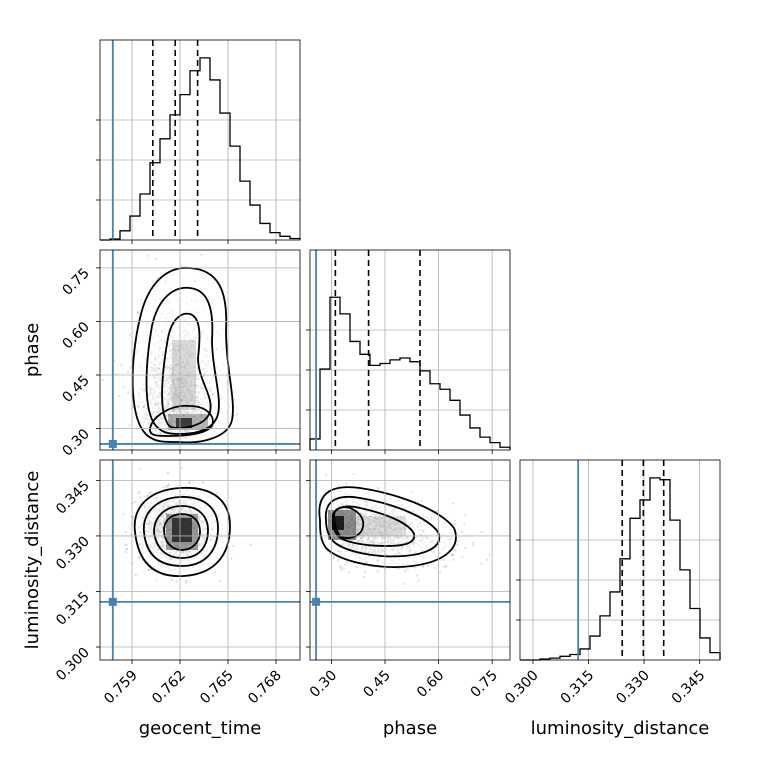 The height and width of the screenshot is (760, 760). What do you see at coordinates (32, 350) in the screenshot?
I see `y-axis-label-phase: phase` at bounding box center [32, 350].